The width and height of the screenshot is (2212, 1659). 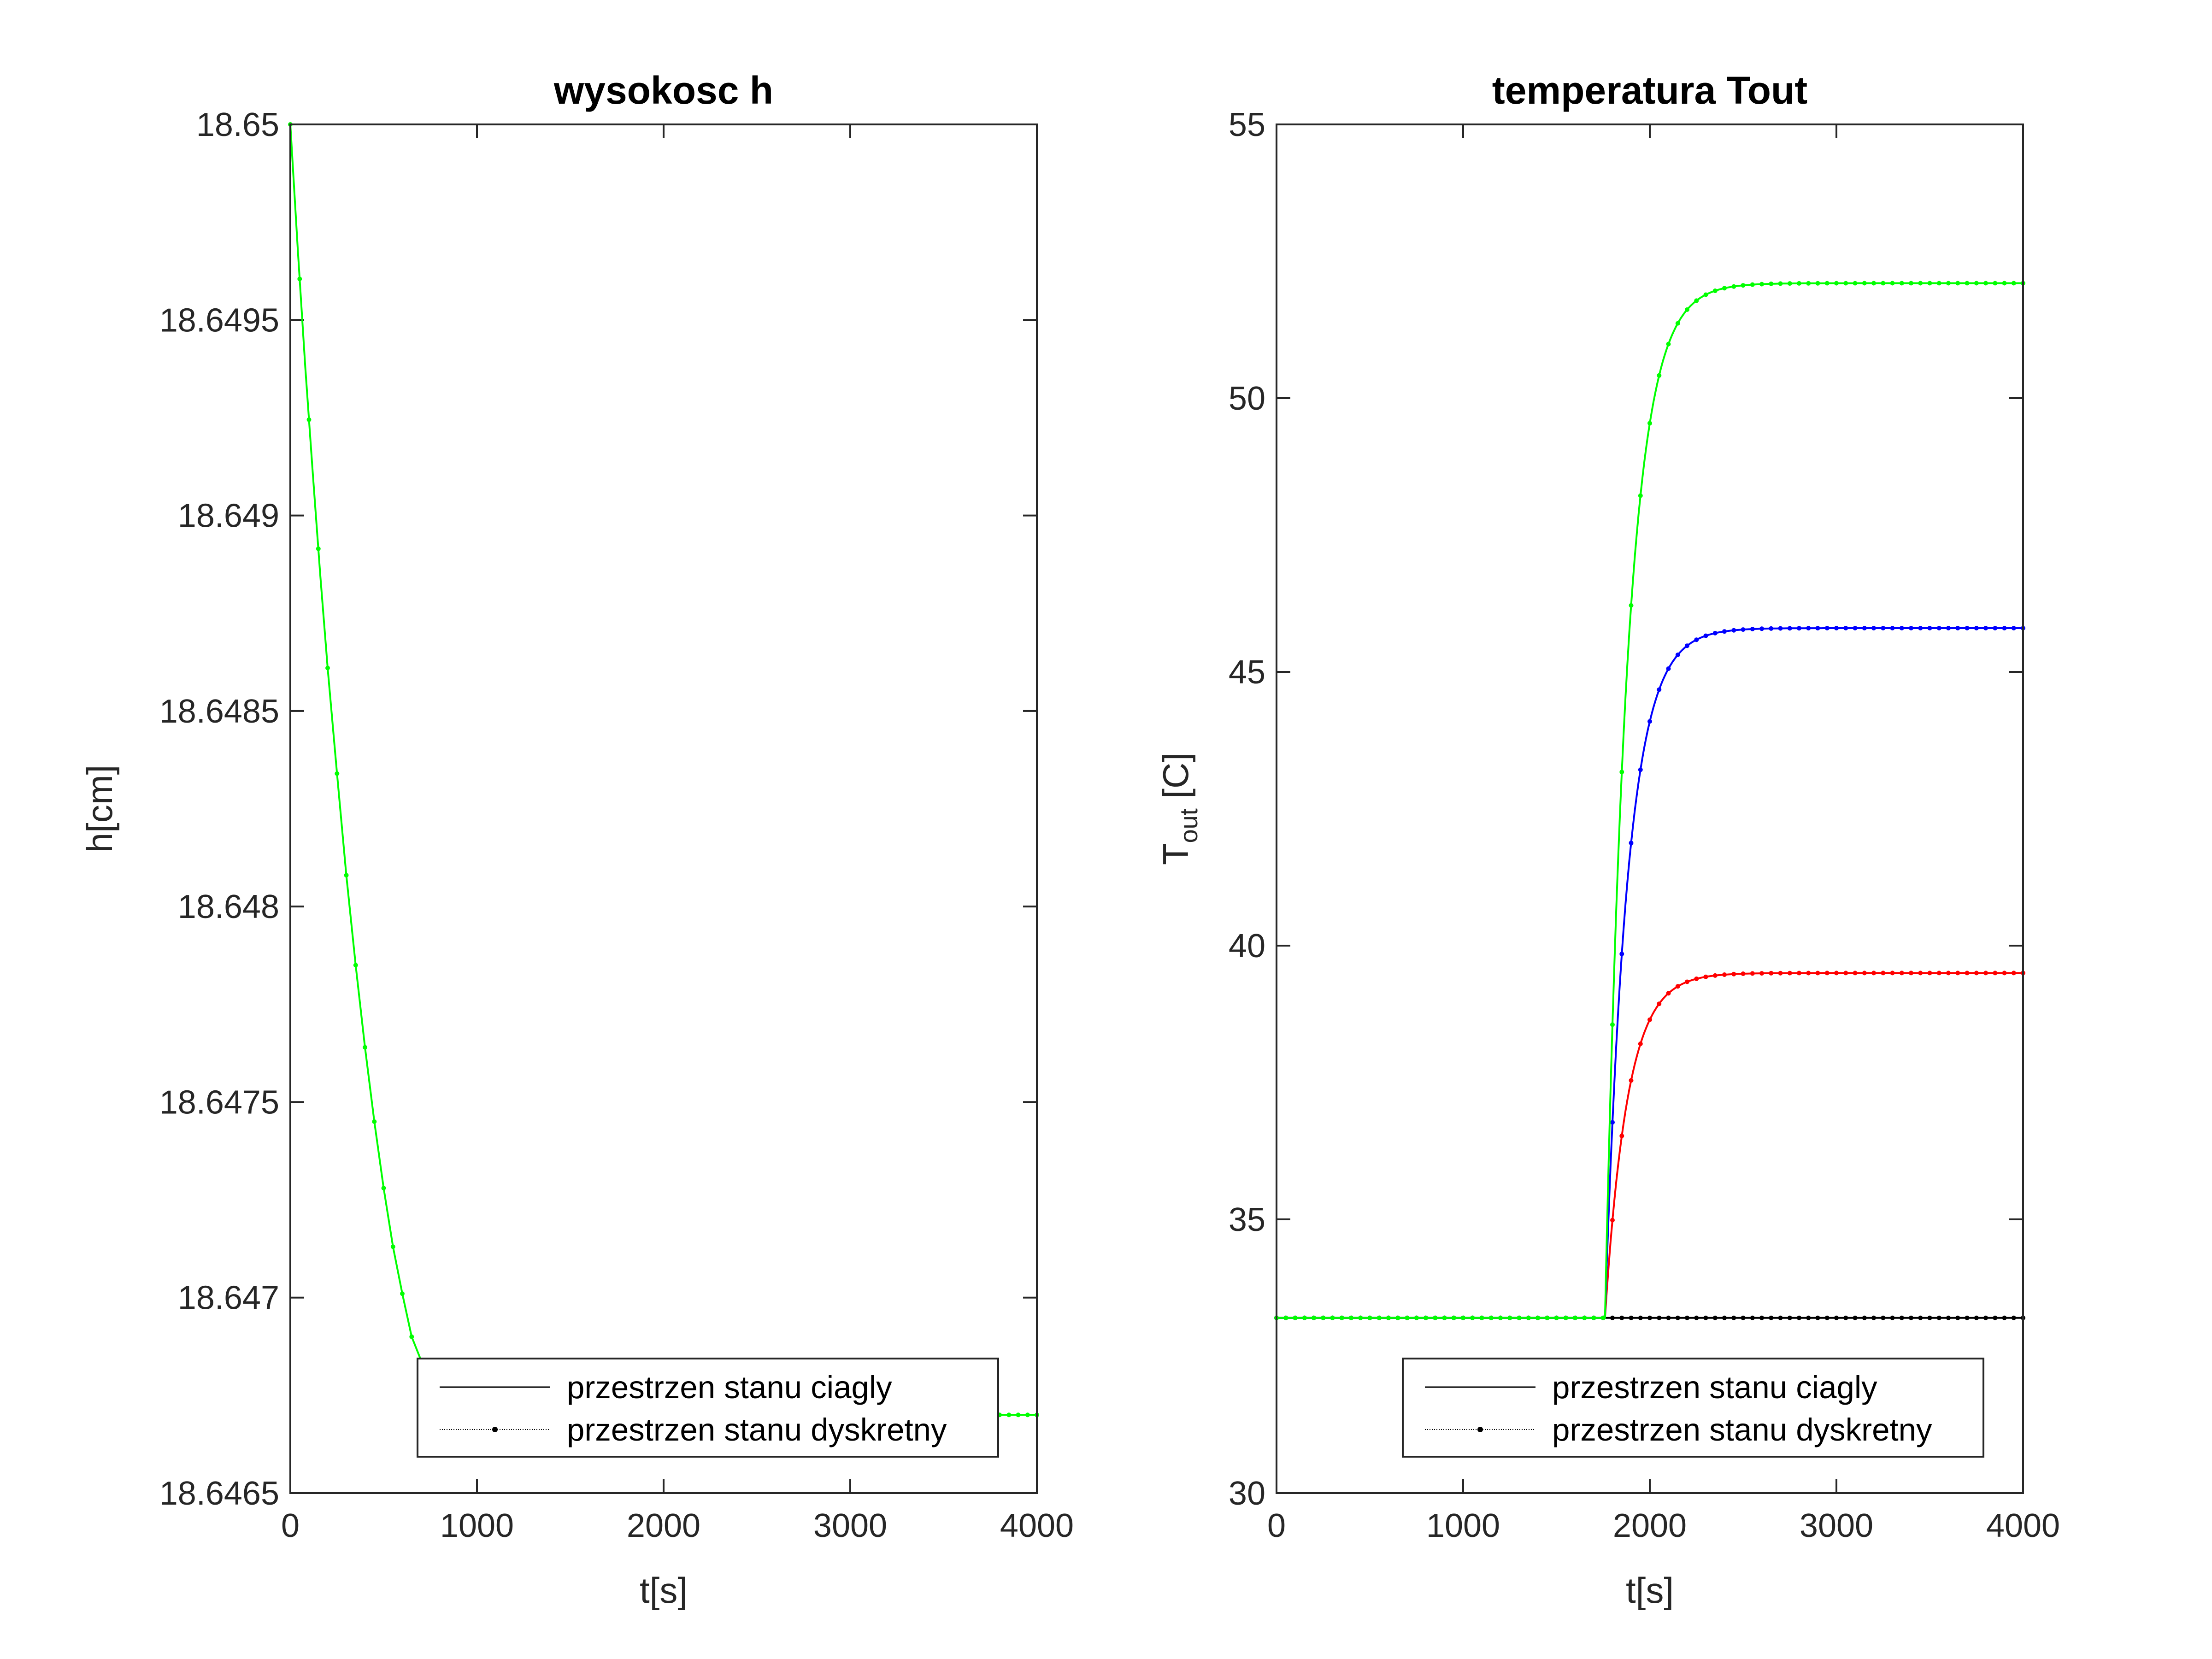 What do you see at coordinates (1037, 1525) in the screenshot?
I see `height-xtick-label: 4000` at bounding box center [1037, 1525].